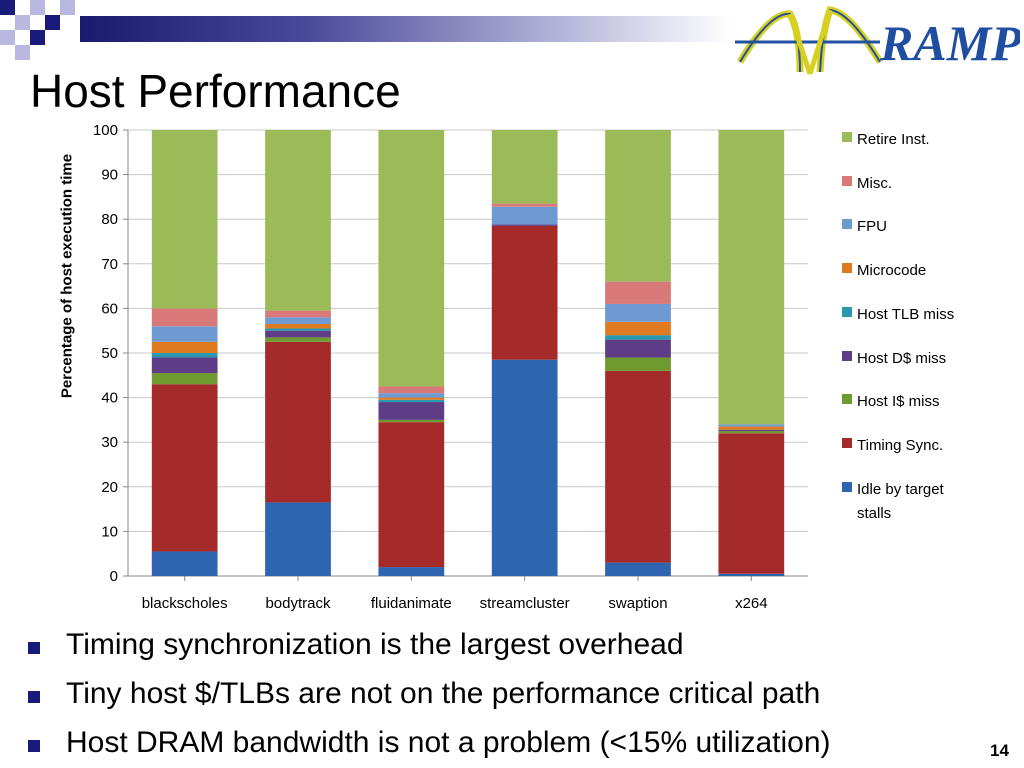 The width and height of the screenshot is (1024, 768). What do you see at coordinates (751, 603) in the screenshot?
I see `x-tick-label: x264` at bounding box center [751, 603].